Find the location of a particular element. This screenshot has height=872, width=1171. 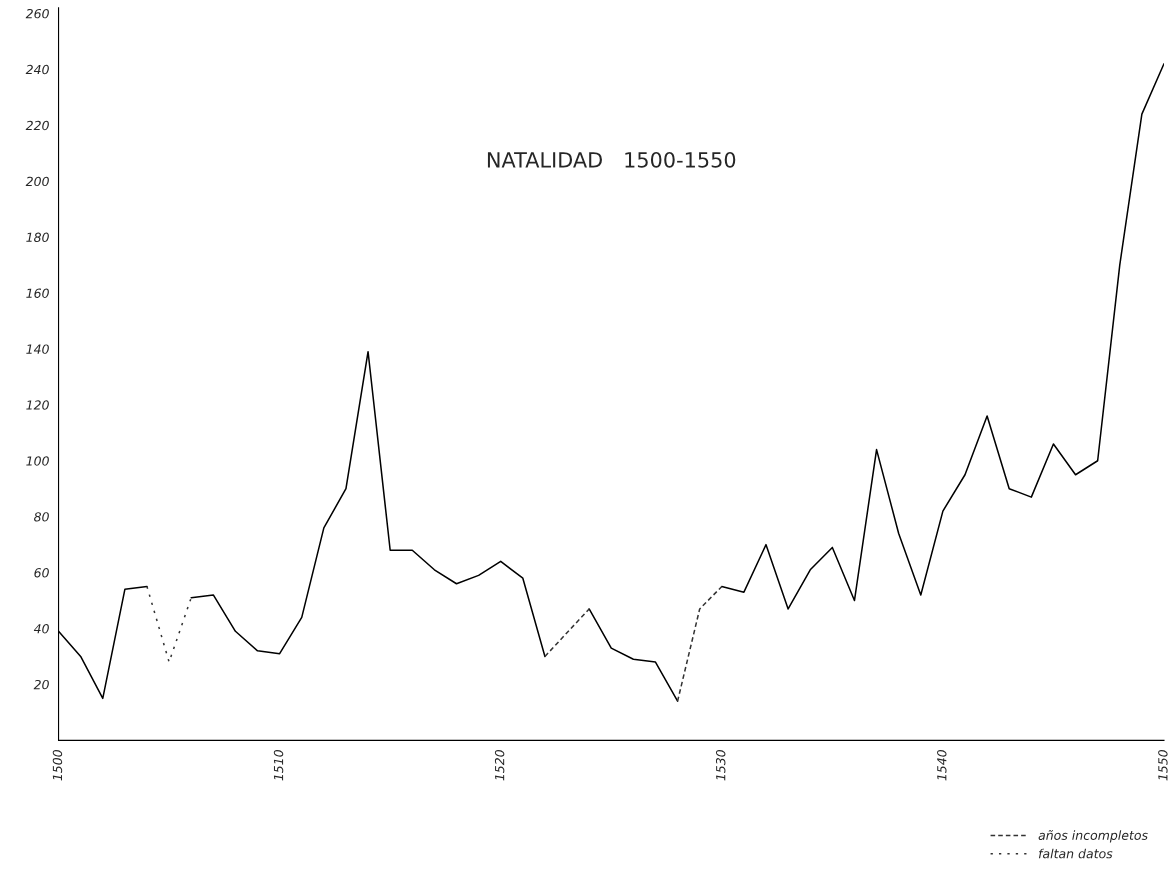

y-tick-label: 60 is located at coordinates (41, 573).